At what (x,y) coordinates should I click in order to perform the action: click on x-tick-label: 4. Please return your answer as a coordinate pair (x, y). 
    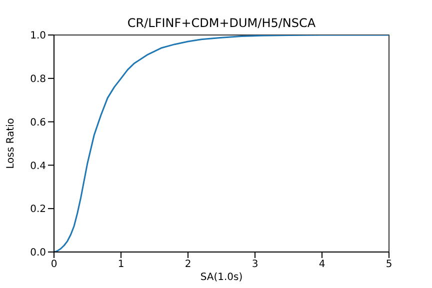
    Looking at the image, I should click on (322, 264).